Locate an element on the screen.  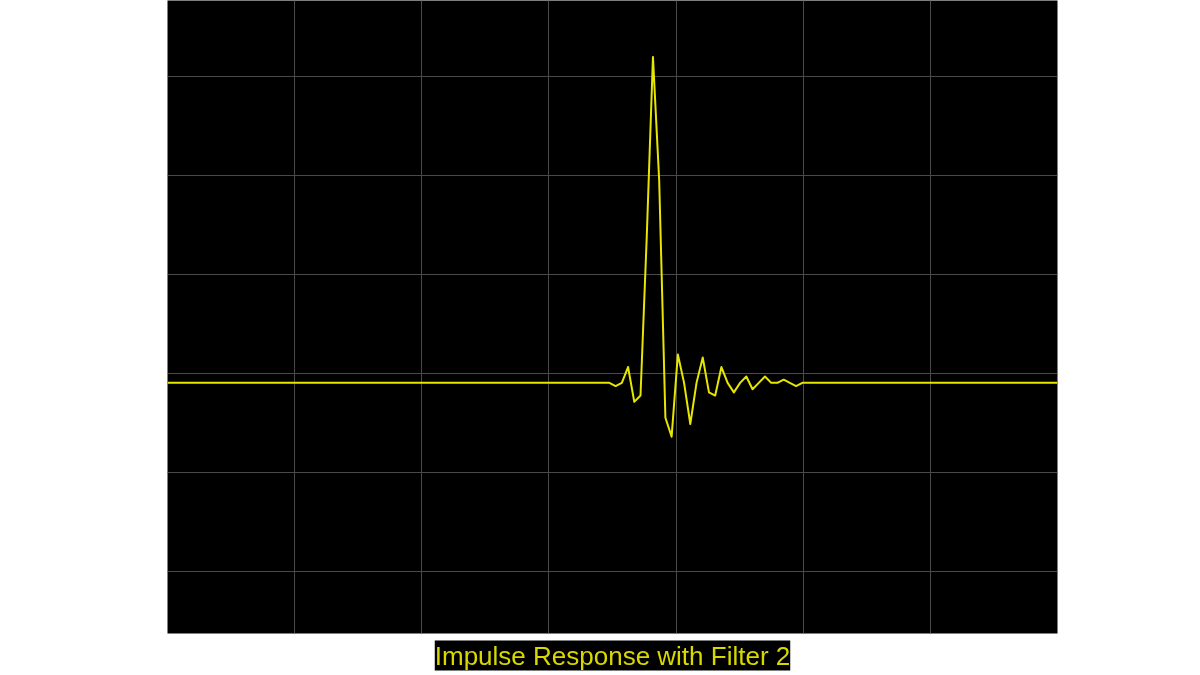
text: Impulse Response with Filter 2 is located at coordinates (612, 655).